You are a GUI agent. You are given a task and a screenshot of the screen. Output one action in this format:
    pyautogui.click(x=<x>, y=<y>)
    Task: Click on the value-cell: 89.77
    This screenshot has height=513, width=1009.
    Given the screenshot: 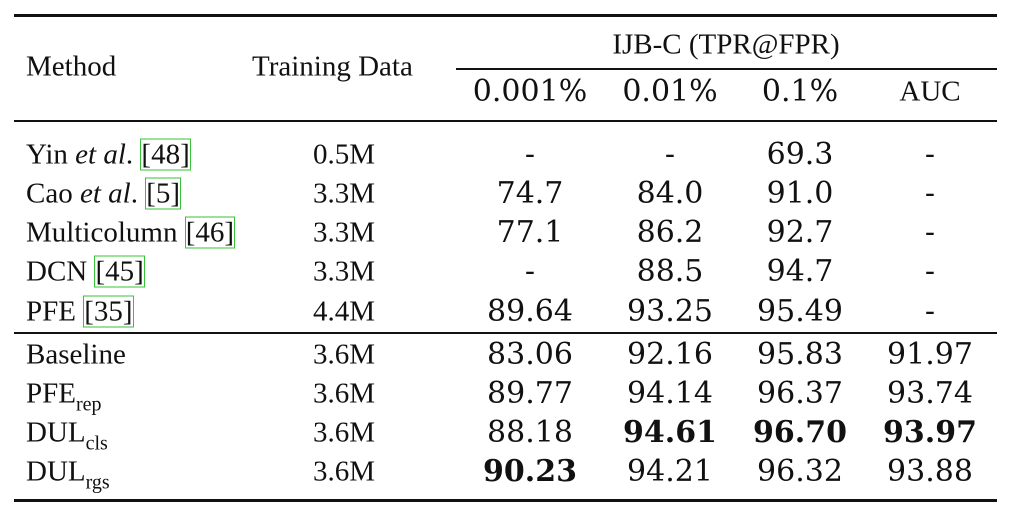 What is the action you would take?
    pyautogui.click(x=530, y=393)
    